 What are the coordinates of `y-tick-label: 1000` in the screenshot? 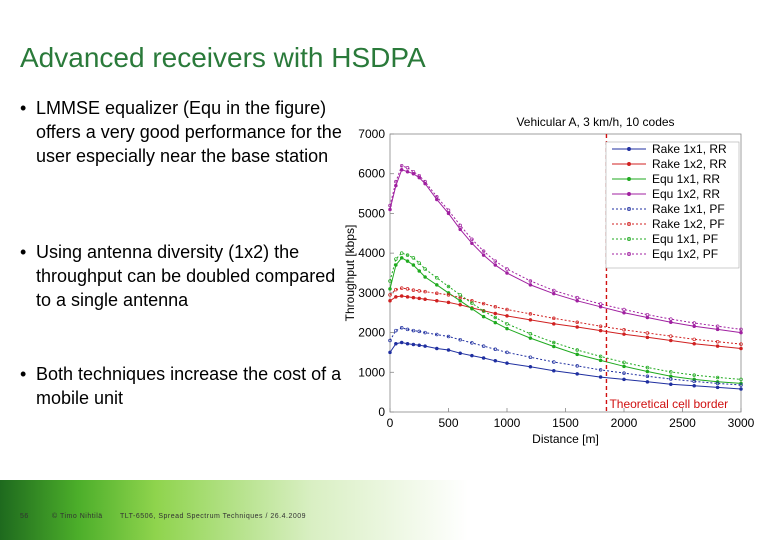 It's located at (371, 372).